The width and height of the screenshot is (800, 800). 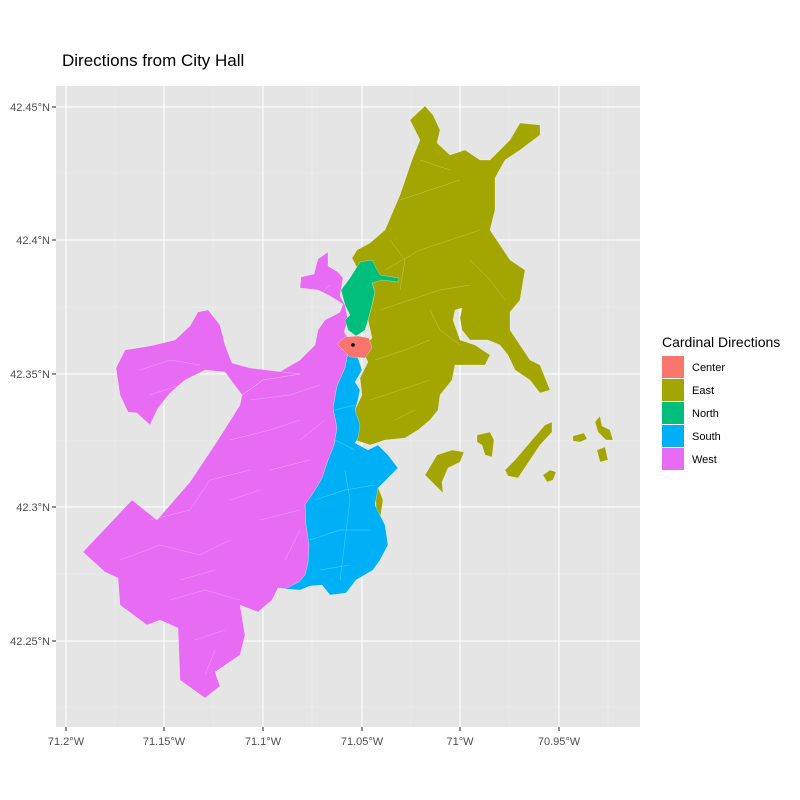 What do you see at coordinates (153, 60) in the screenshot?
I see `map-title: Directions from City Hall` at bounding box center [153, 60].